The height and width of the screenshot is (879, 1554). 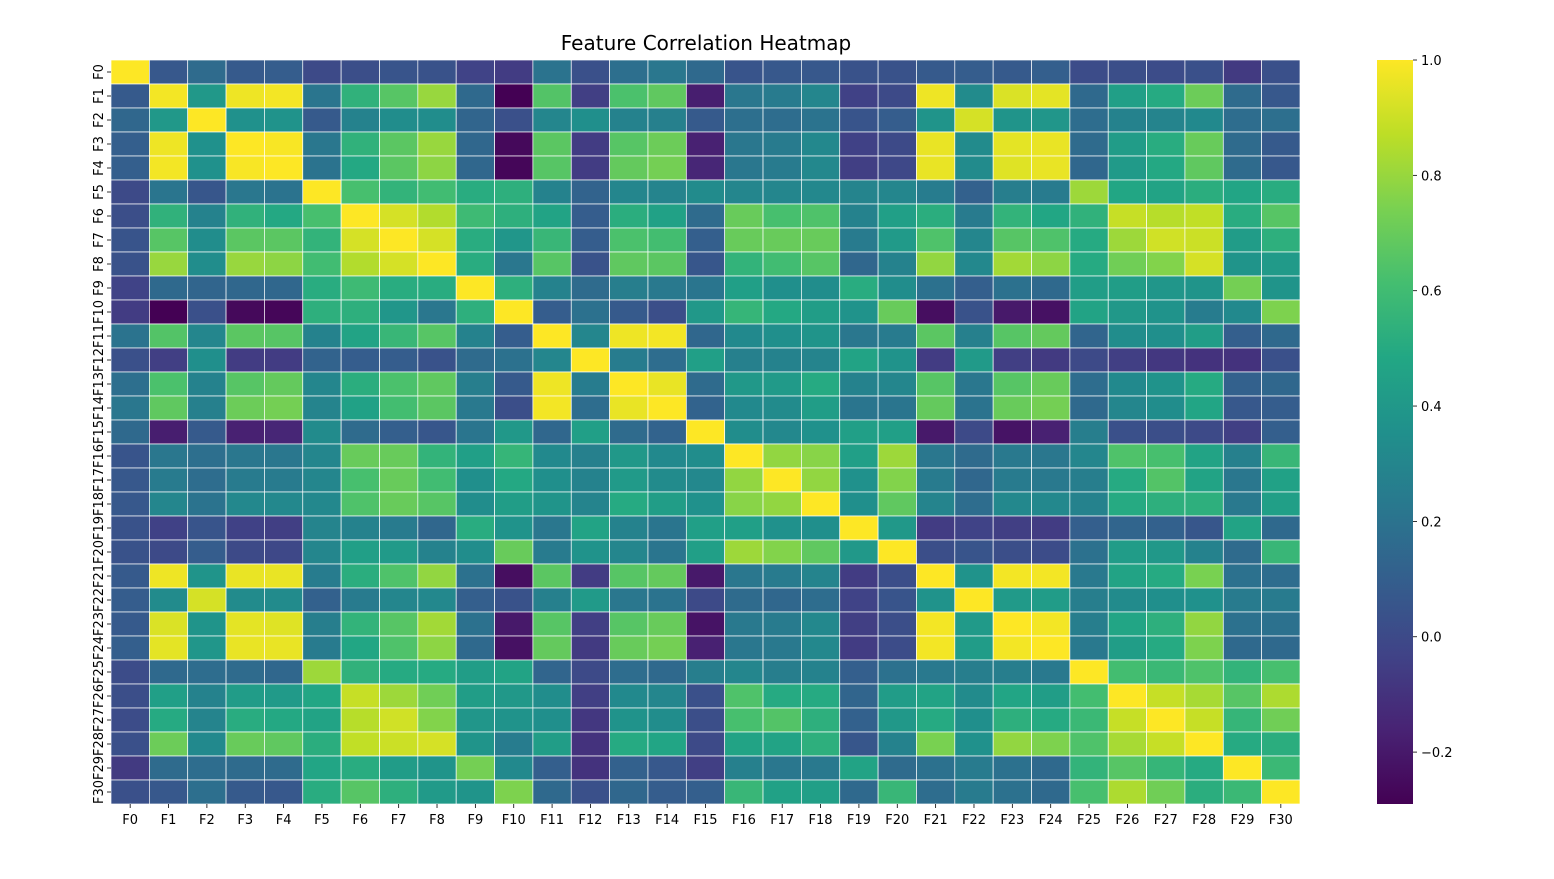 What do you see at coordinates (552, 820) in the screenshot?
I see `x-tick-label-F11: F11` at bounding box center [552, 820].